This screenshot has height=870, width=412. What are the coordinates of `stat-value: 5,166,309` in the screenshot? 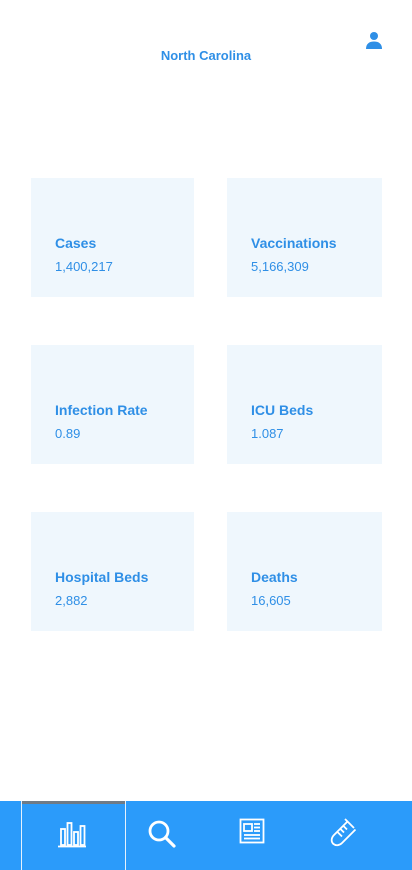 It's located at (280, 266).